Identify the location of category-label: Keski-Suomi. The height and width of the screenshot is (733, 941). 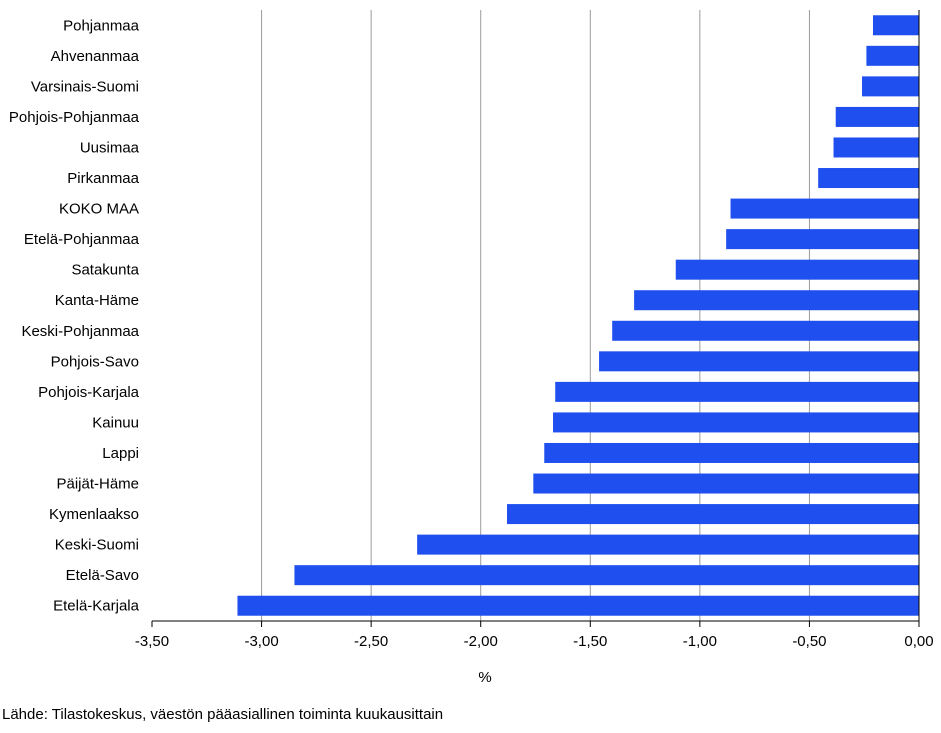
(97, 545).